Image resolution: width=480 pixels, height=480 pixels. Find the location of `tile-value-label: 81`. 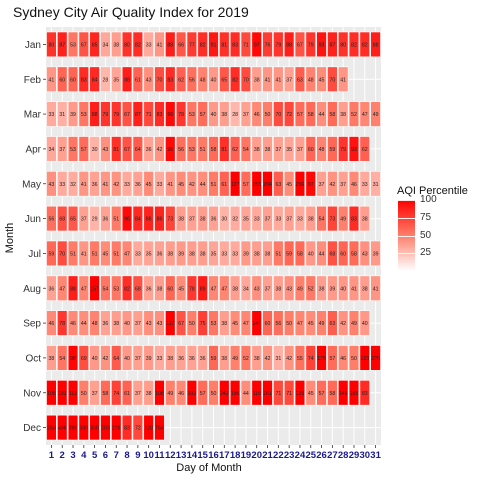

tile-value-label: 81 is located at coordinates (224, 45).